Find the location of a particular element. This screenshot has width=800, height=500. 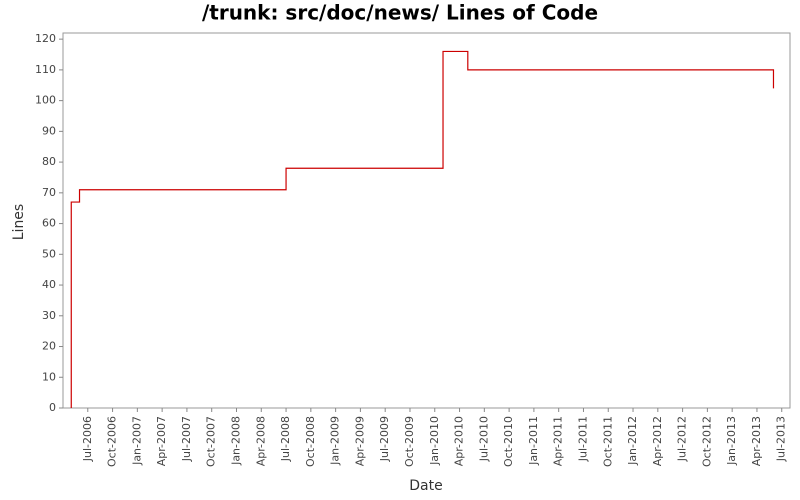

x-tick-label: Apr-2013 is located at coordinates (756, 441).